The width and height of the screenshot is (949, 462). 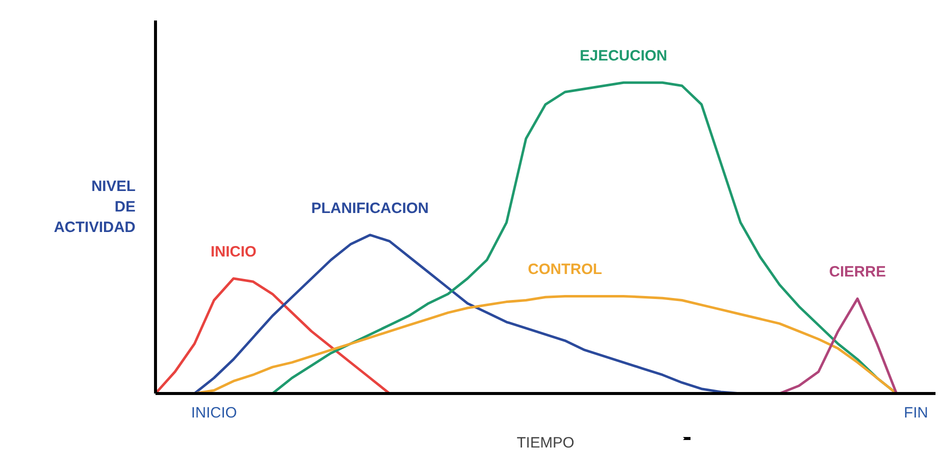 I want to click on y-axis-title: NIVEL DE ACTIVIDAD, so click(x=95, y=207).